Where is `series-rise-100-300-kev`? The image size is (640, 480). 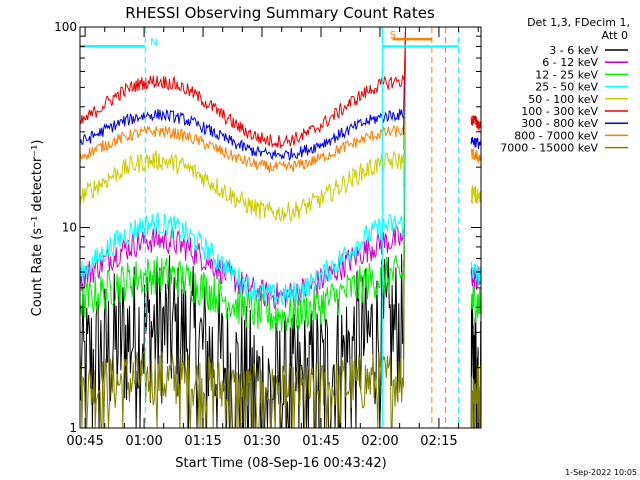 series-rise-100-300-kev is located at coordinates (405, 69).